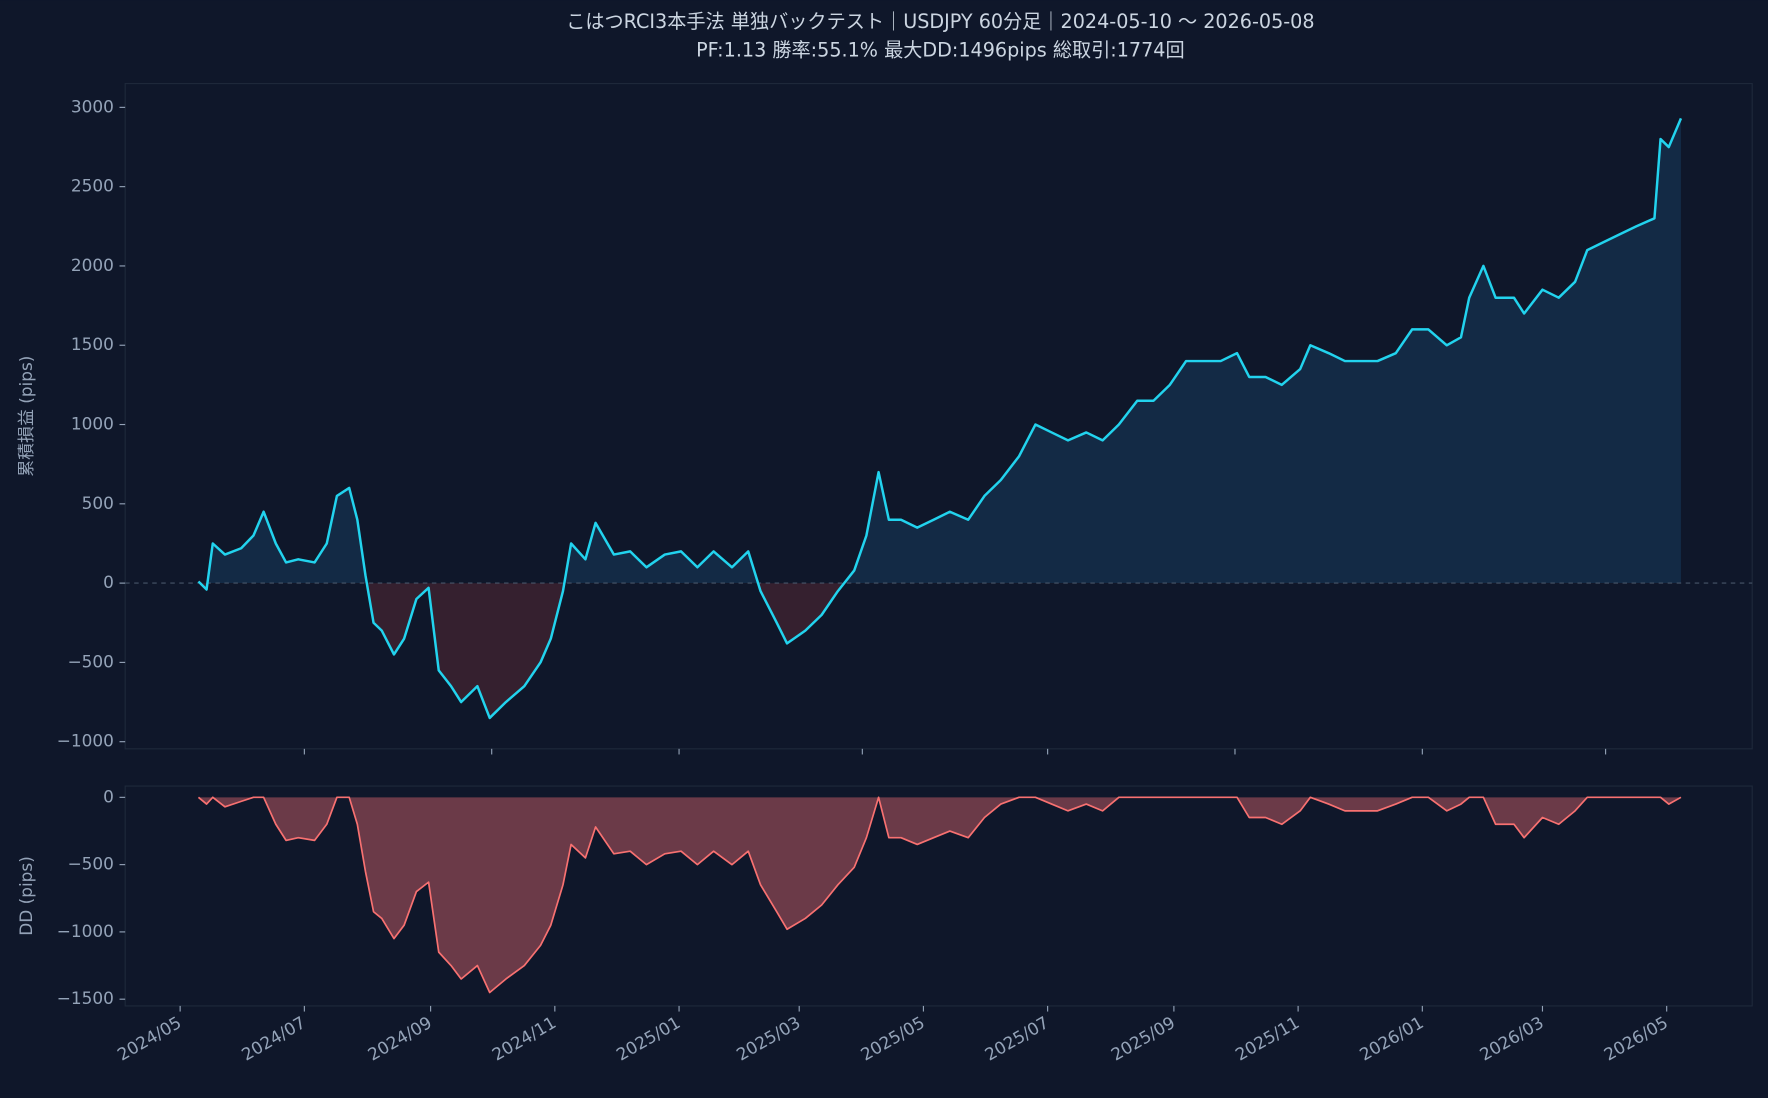 The height and width of the screenshot is (1098, 1768). What do you see at coordinates (940, 49) in the screenshot?
I see `chart-subtitle: PF:1.13 勝率:55.1% 最大DD:1496pips 総取引:1774回` at bounding box center [940, 49].